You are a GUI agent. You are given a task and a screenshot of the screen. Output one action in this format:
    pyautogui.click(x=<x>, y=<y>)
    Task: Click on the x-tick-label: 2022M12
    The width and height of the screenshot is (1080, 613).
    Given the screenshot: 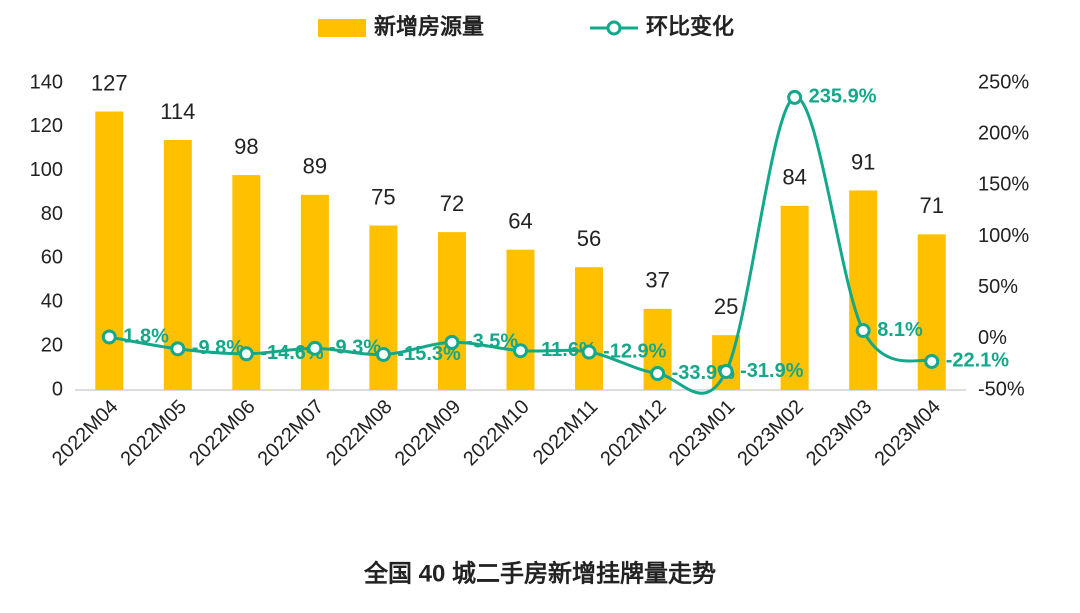 What is the action you would take?
    pyautogui.click(x=633, y=433)
    